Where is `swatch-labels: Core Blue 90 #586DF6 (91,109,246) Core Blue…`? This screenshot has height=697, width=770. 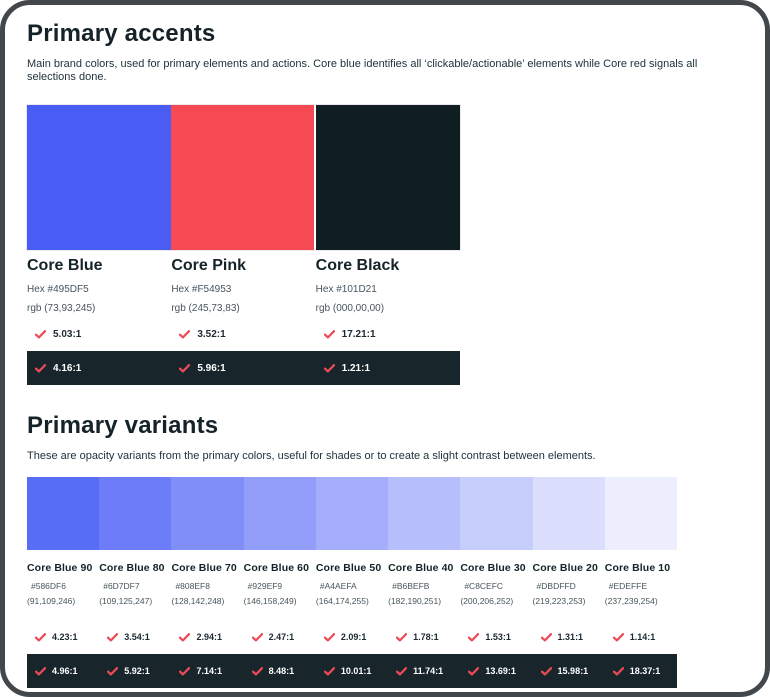
swatch-labels: Core Blue 90 #586DF6 (91,109,246) Core Blue… is located at coordinates (352, 584).